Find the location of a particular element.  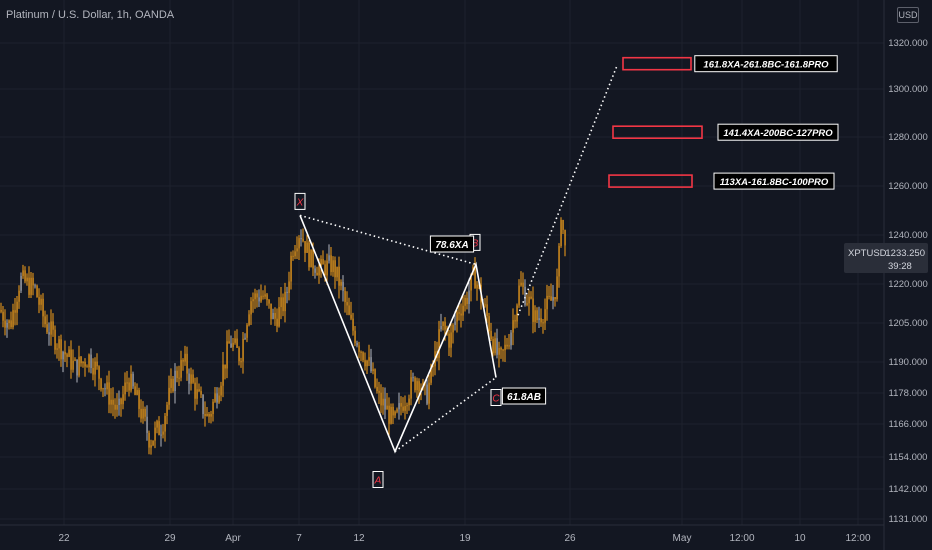

projection-dotted-line is located at coordinates (567, 190).